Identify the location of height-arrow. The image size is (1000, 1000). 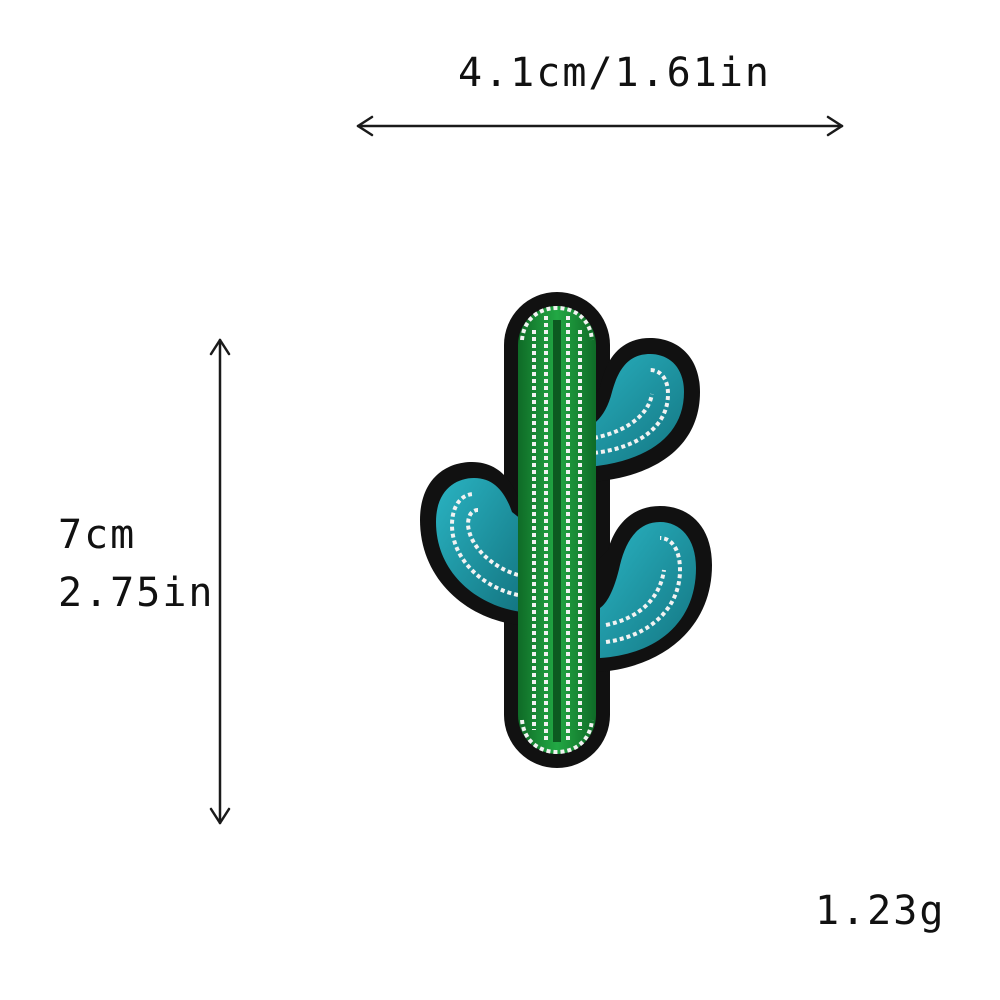
(220, 581).